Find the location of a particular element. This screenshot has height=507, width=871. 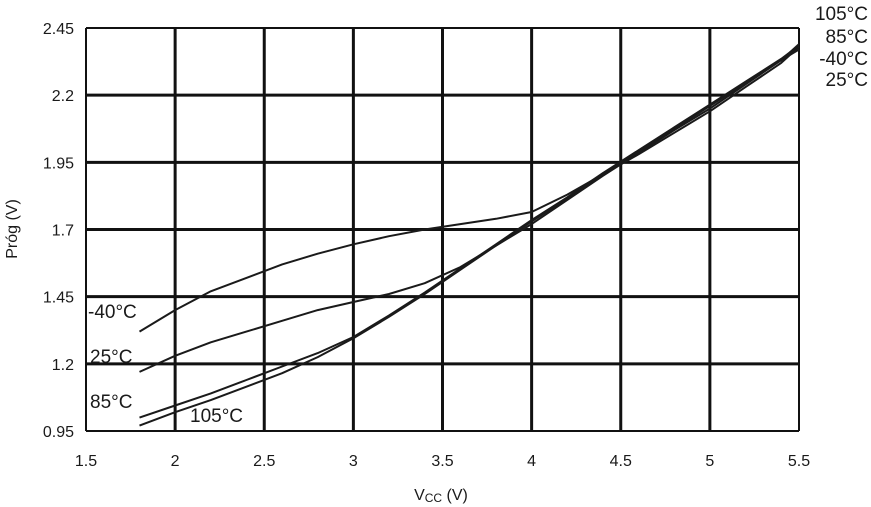

y-tick-label: 2.2 is located at coordinates (63, 96).